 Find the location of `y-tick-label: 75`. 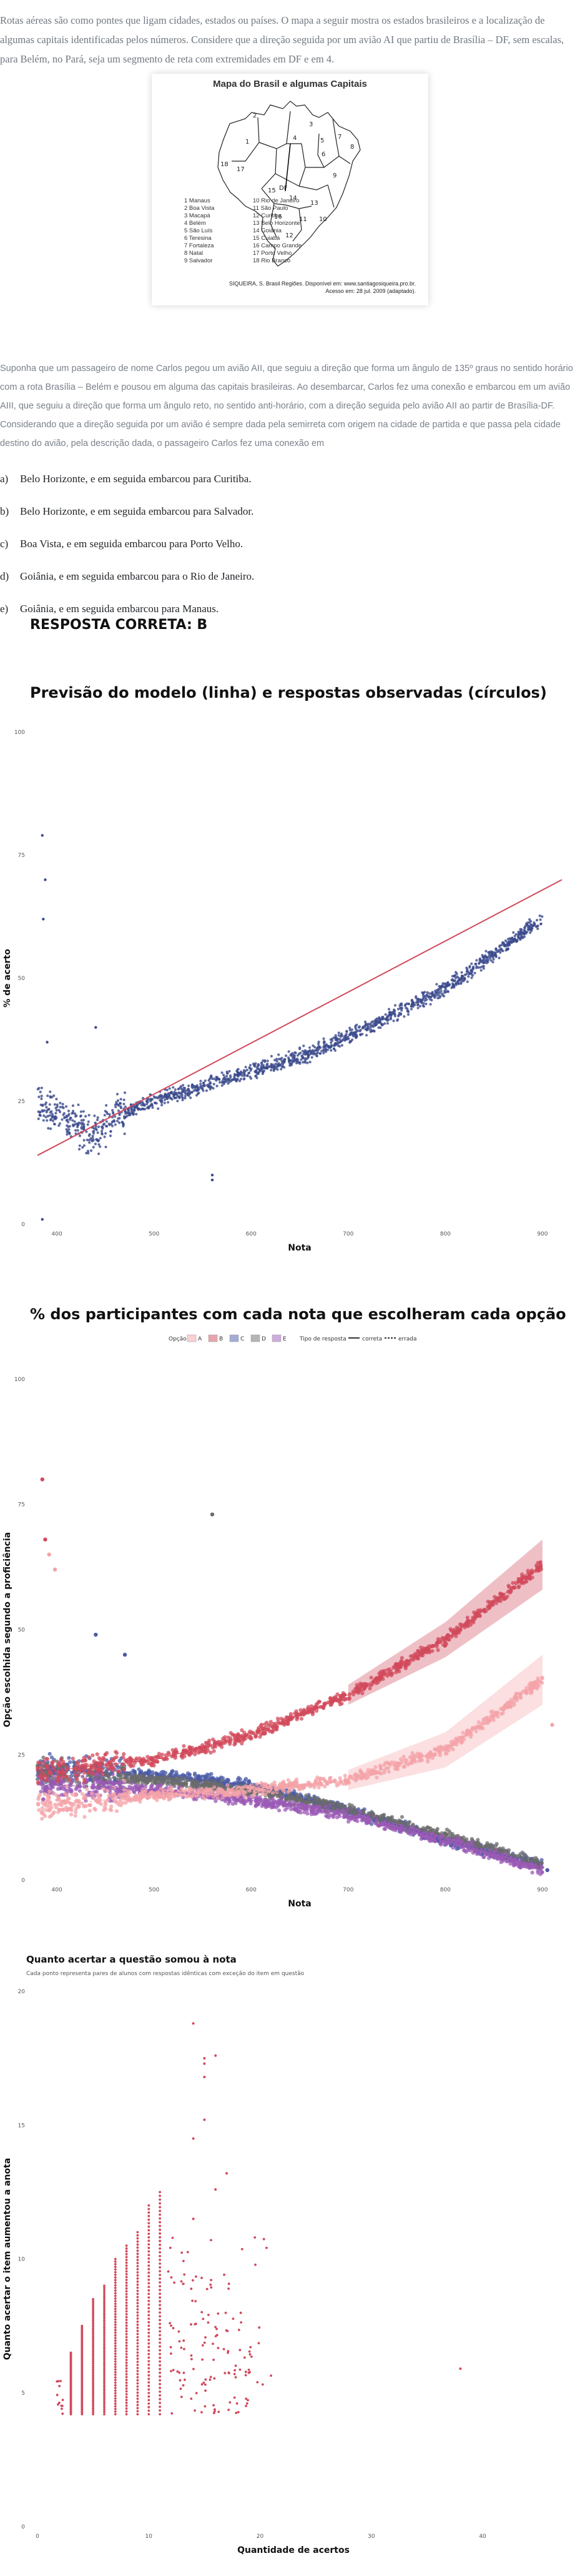

y-tick-label: 75 is located at coordinates (21, 1505).